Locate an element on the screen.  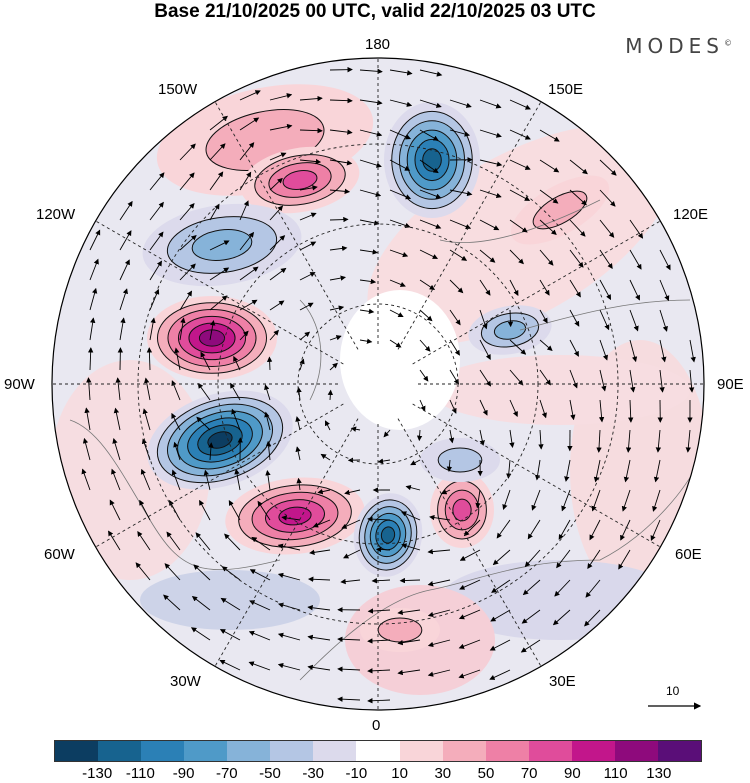
colorbar-tick-label: 130 is located at coordinates (659, 773).